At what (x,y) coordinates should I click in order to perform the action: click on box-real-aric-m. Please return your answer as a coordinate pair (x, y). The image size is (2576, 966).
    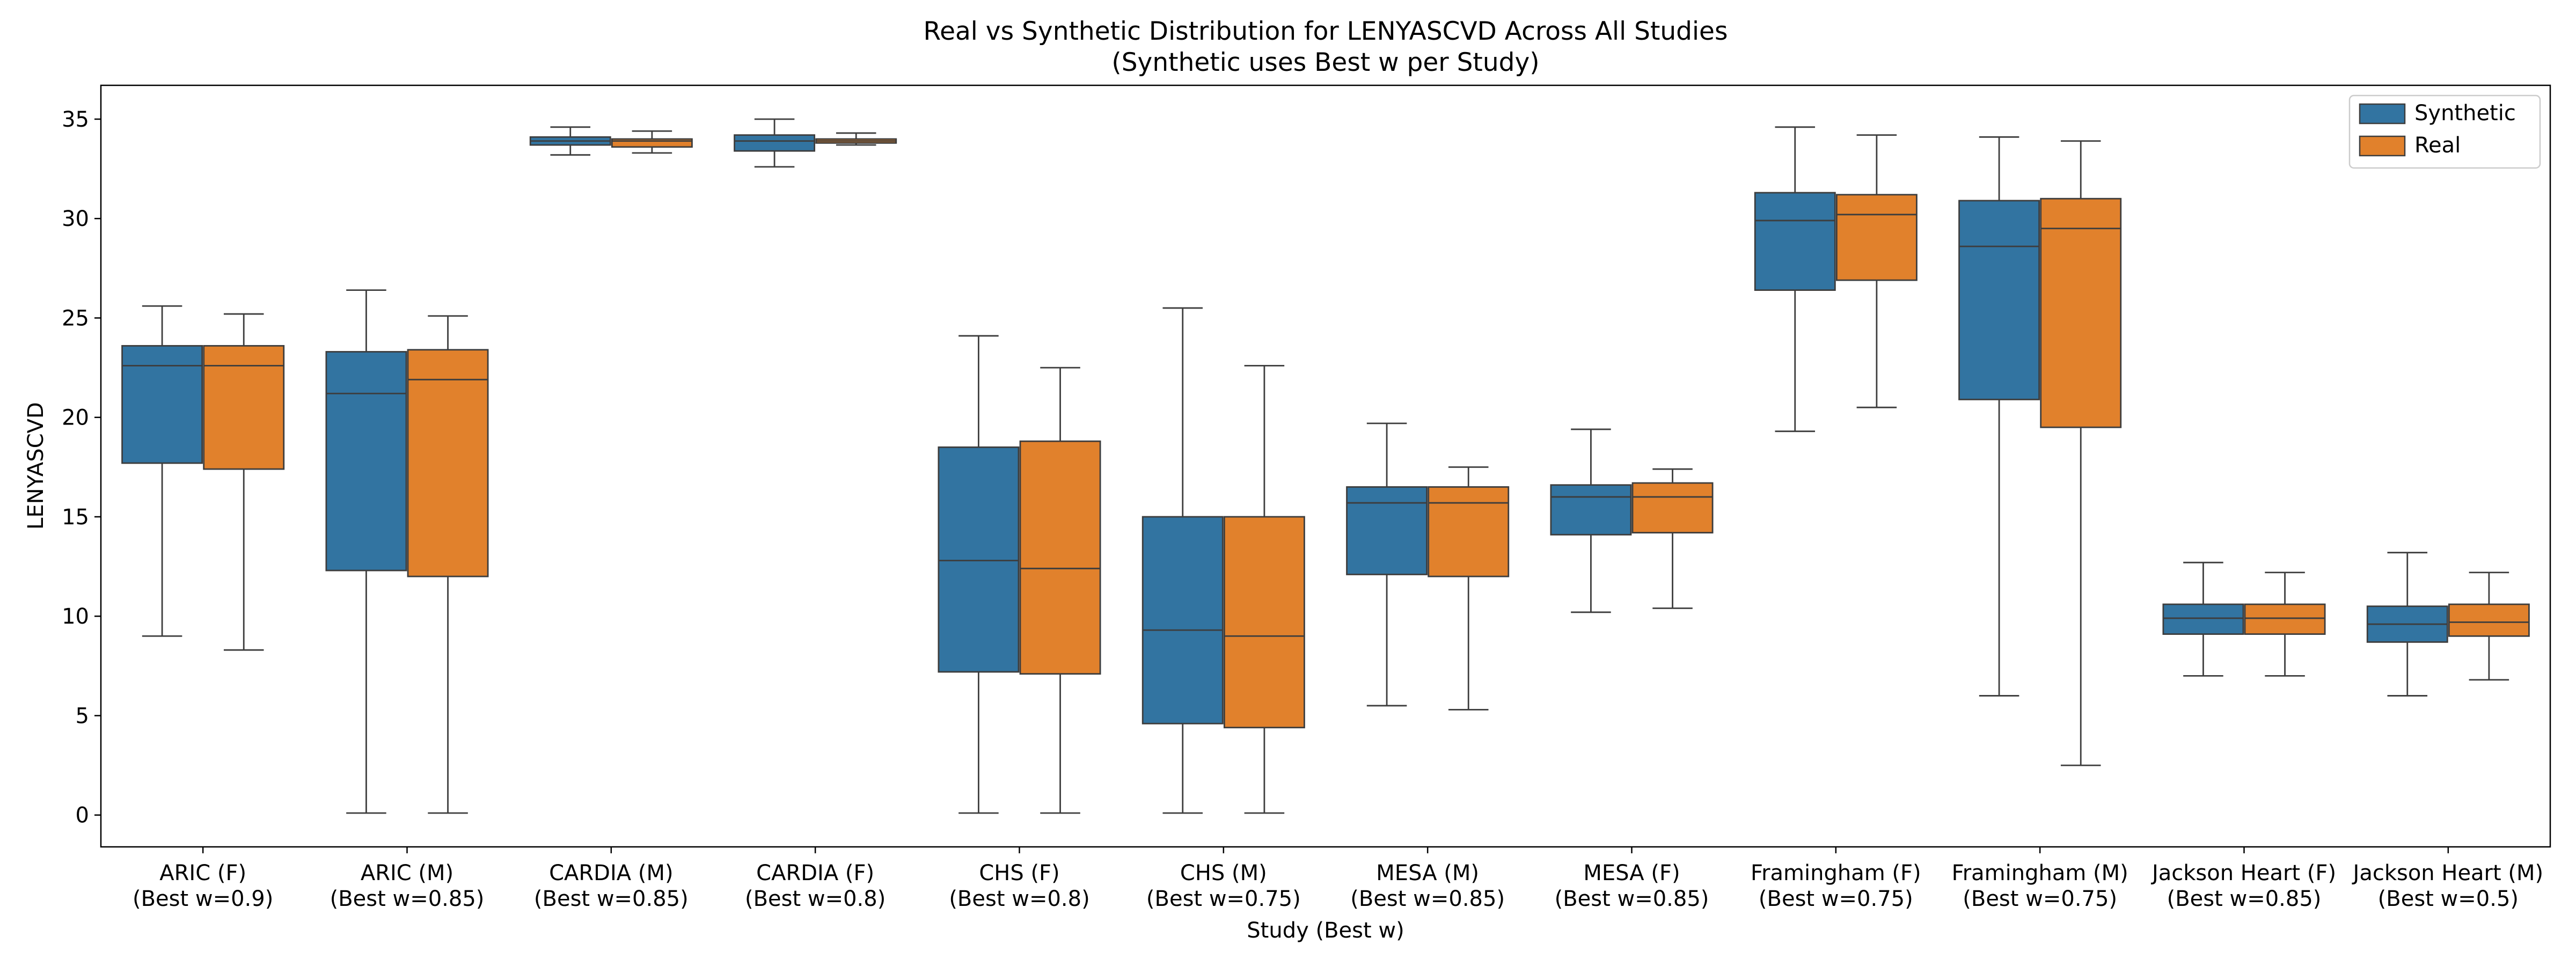
    Looking at the image, I should click on (448, 564).